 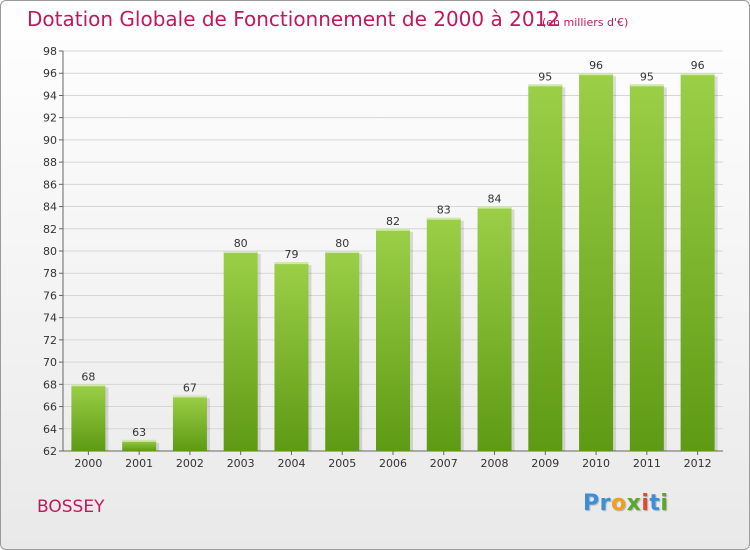 What do you see at coordinates (50, 118) in the screenshot?
I see `y-tick-label: 92` at bounding box center [50, 118].